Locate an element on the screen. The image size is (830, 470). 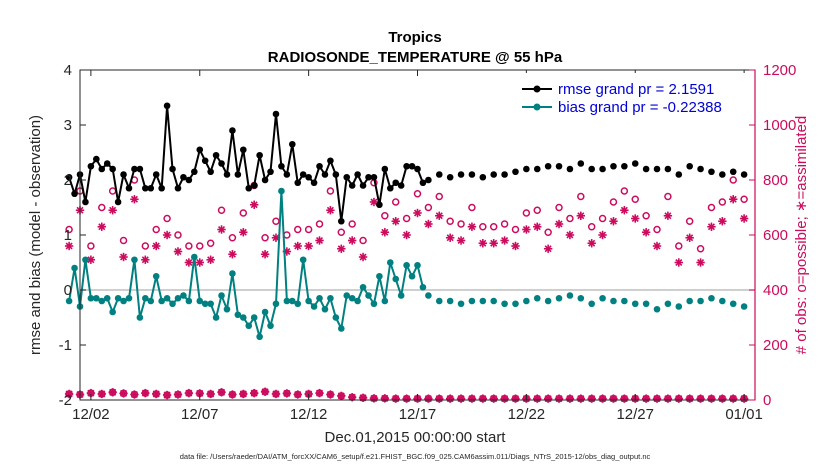
y-tick-label-right: 400 is located at coordinates (775, 290).